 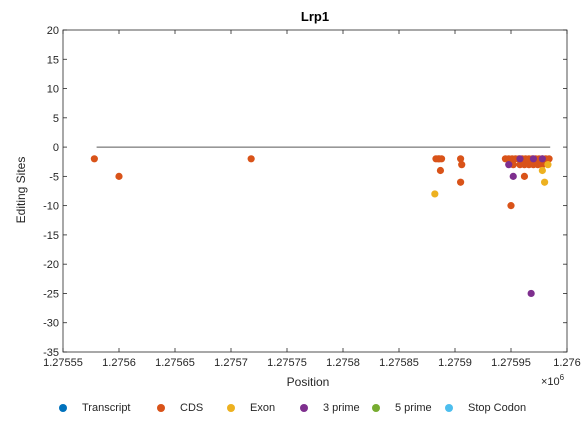 I want to click on legend-label: 3 prime, so click(x=341, y=408).